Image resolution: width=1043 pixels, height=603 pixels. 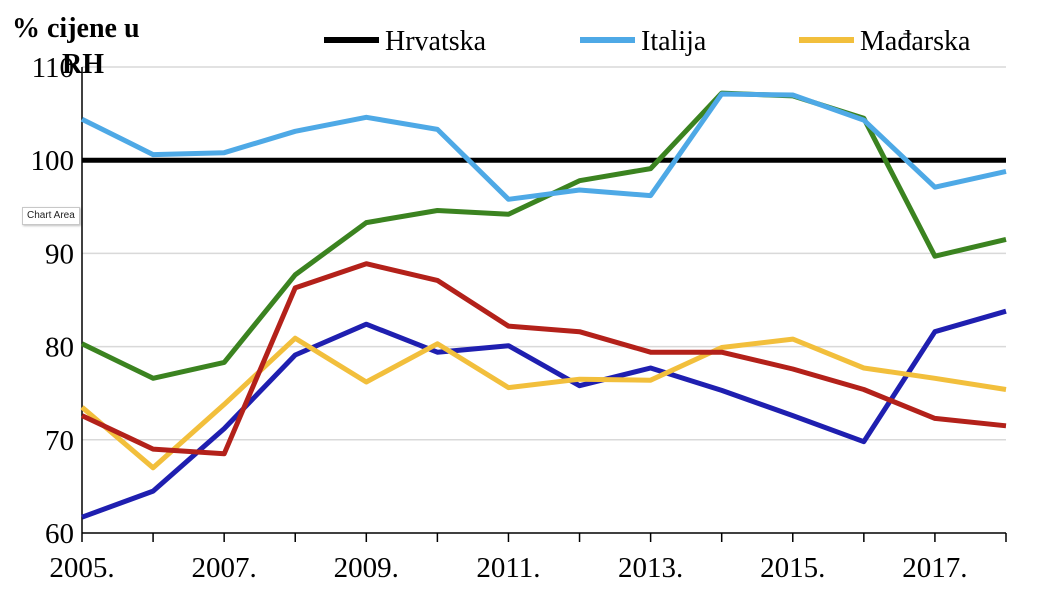 I want to click on y-tick-label: 100, so click(x=53, y=161).